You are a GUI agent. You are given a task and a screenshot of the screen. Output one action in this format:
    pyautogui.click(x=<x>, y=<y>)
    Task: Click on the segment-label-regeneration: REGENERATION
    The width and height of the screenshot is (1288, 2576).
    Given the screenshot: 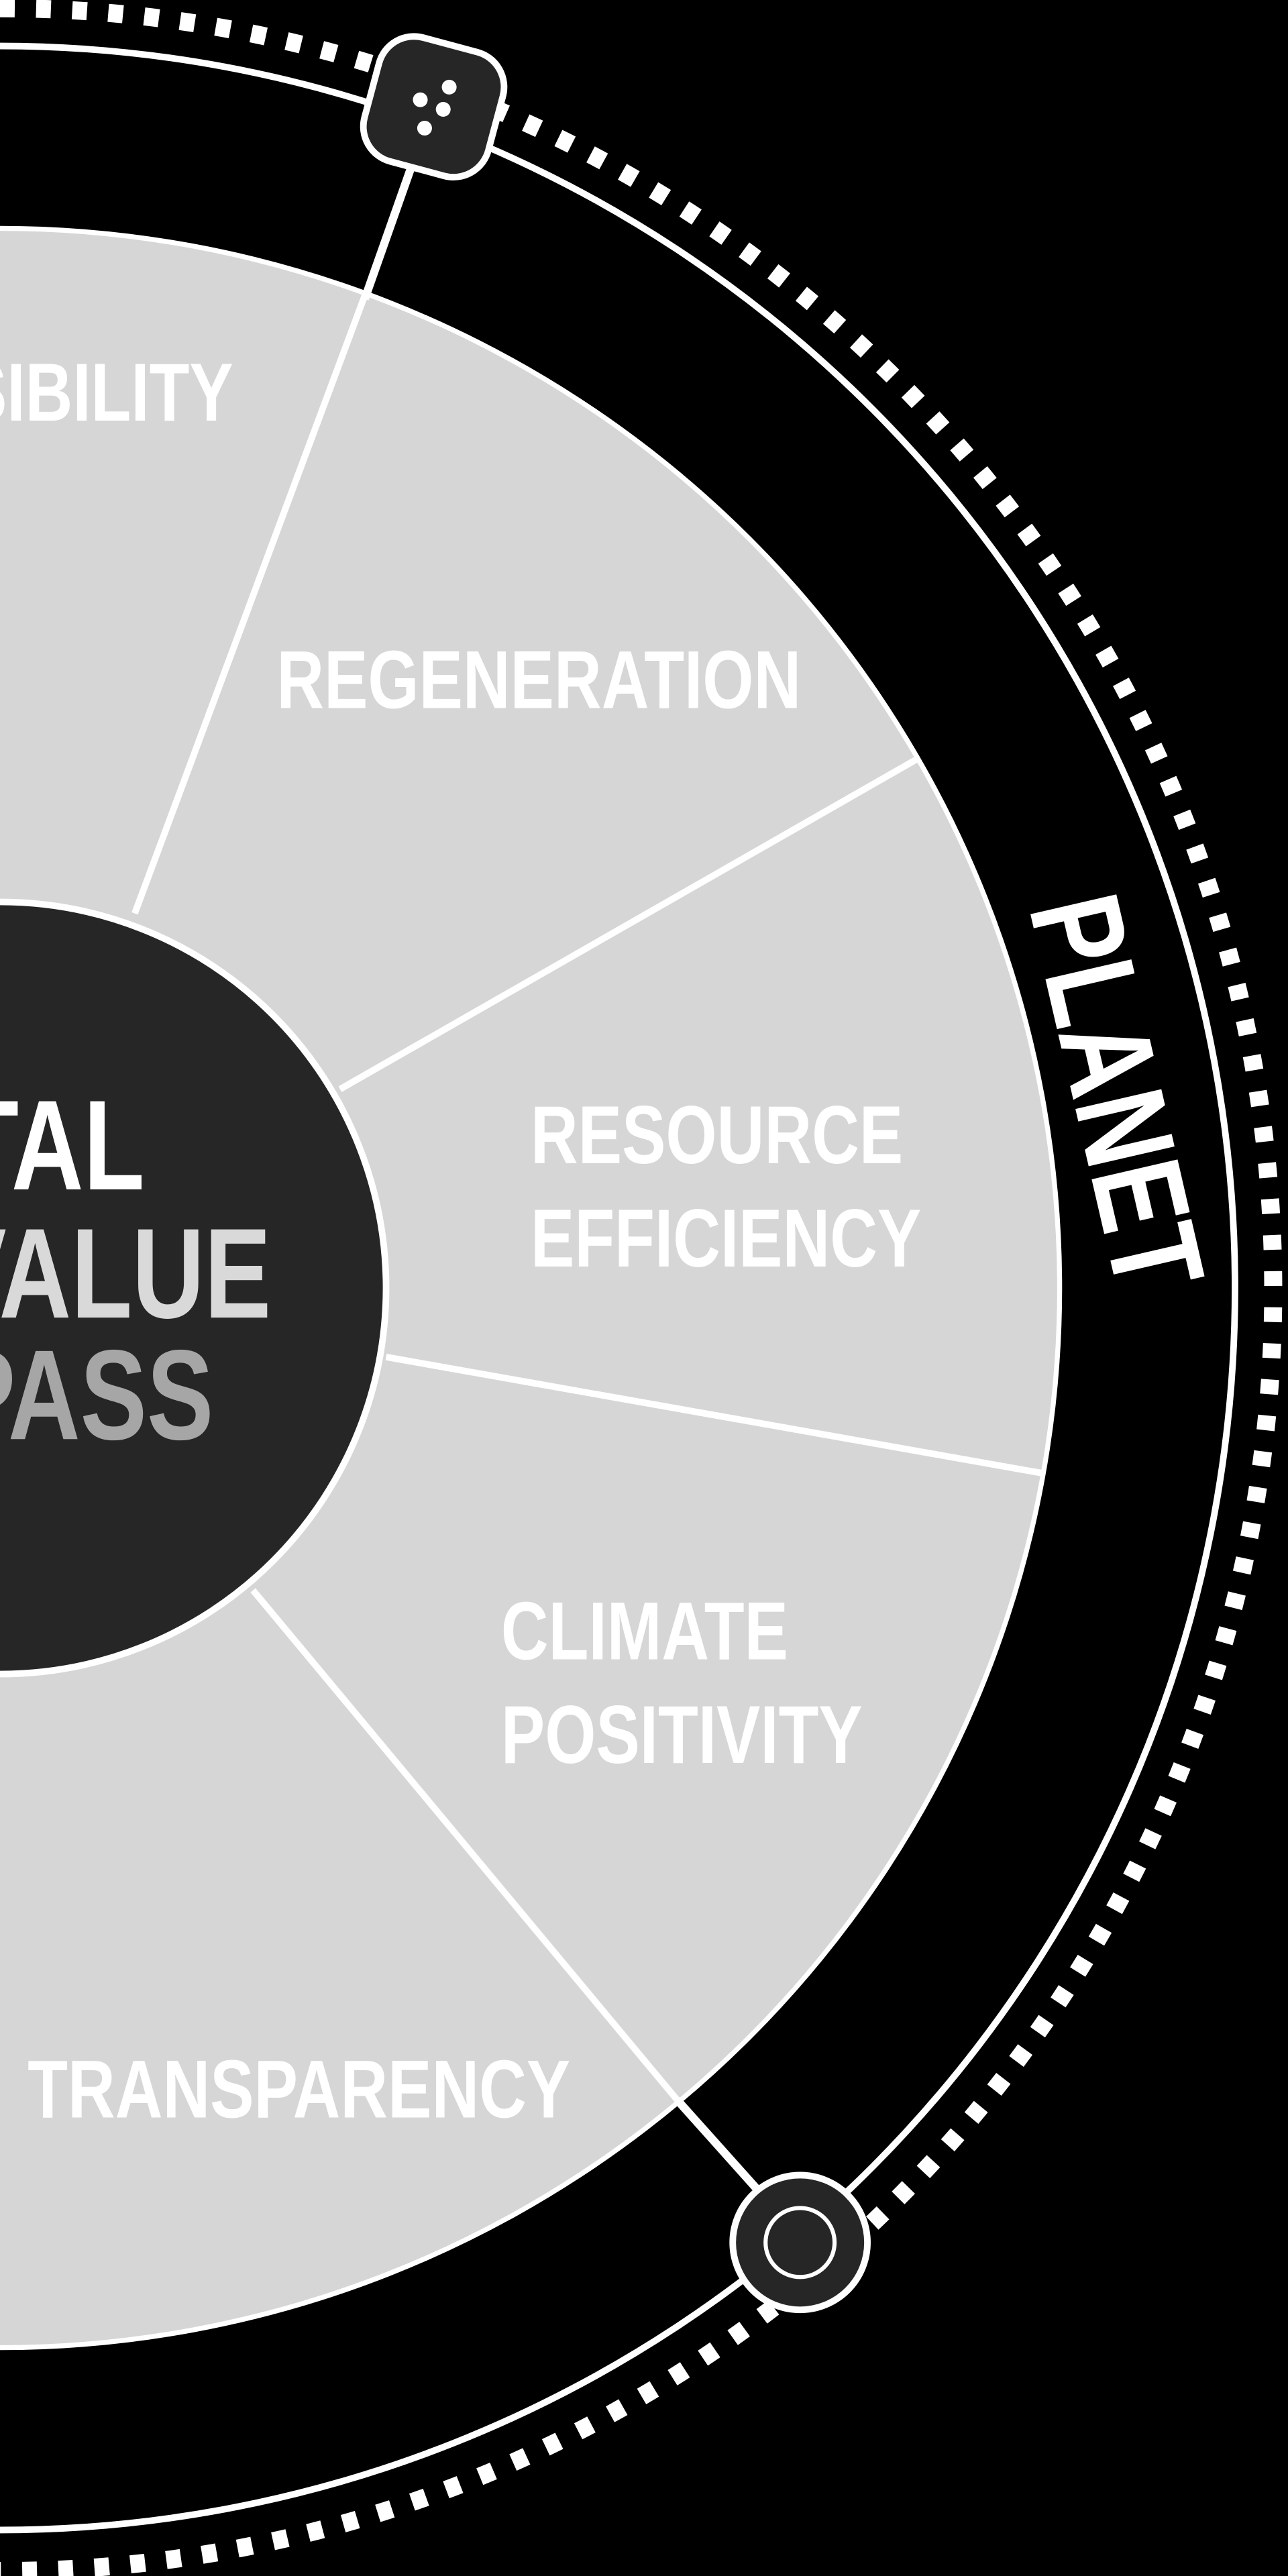 What is the action you would take?
    pyautogui.click(x=538, y=680)
    